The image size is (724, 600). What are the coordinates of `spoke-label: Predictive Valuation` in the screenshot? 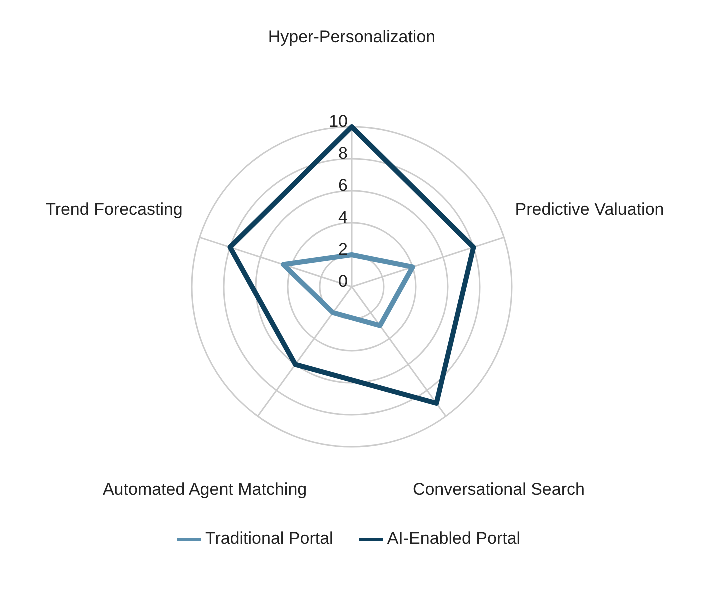 It's located at (589, 210).